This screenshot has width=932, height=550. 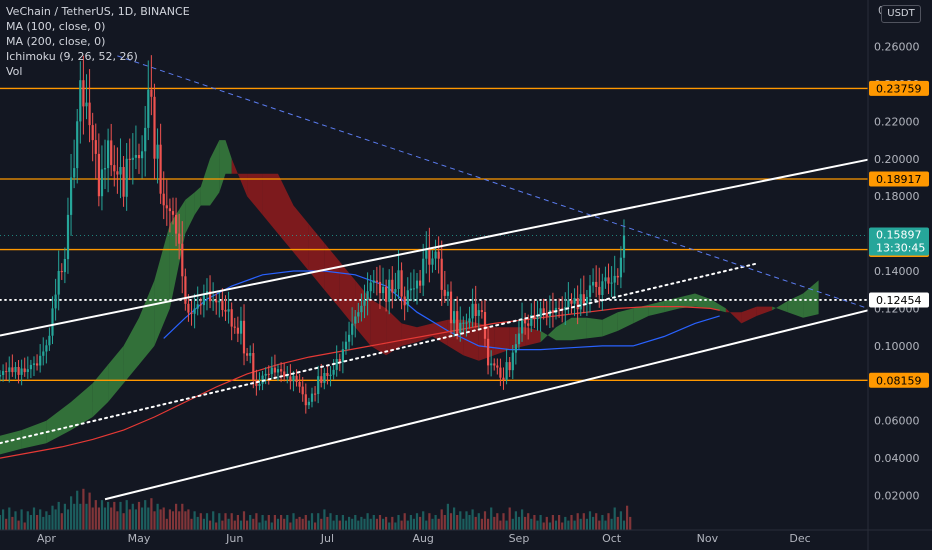 I want to click on level-tag-bg, so click(x=899, y=88).